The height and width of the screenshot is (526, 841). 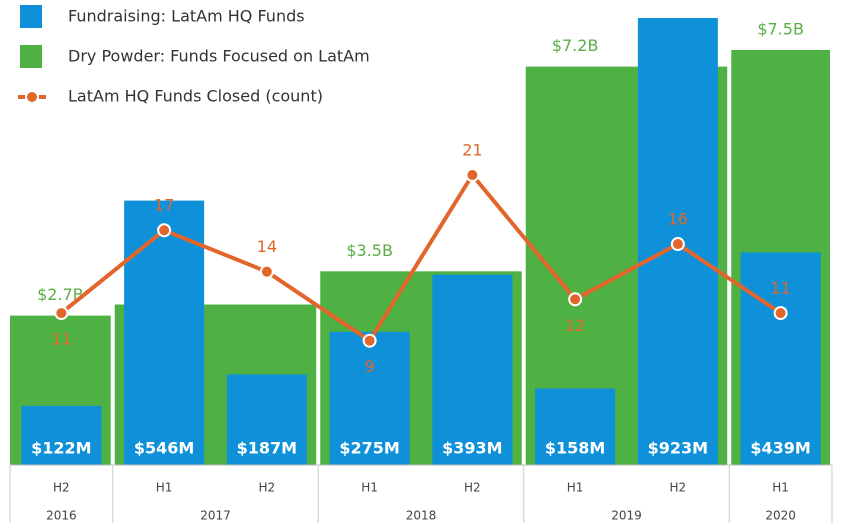 What do you see at coordinates (164, 448) in the screenshot?
I see `fundraising-label: $546M` at bounding box center [164, 448].